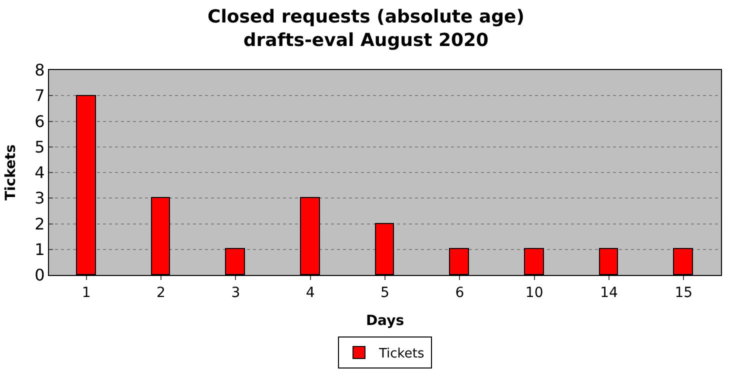 The height and width of the screenshot is (378, 732). I want to click on y-tick-label: 6, so click(39, 121).